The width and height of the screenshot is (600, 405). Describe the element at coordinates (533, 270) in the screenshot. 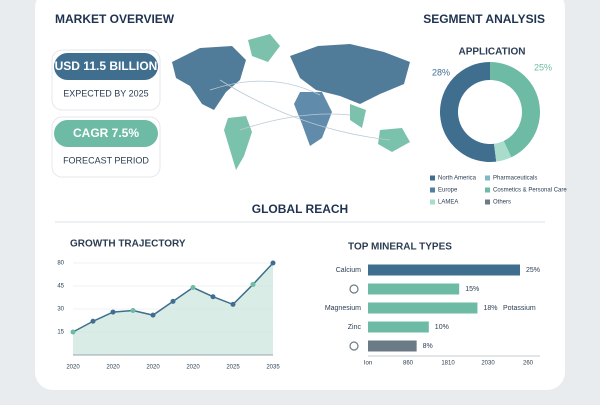

I see `value-label: 25%` at that location.